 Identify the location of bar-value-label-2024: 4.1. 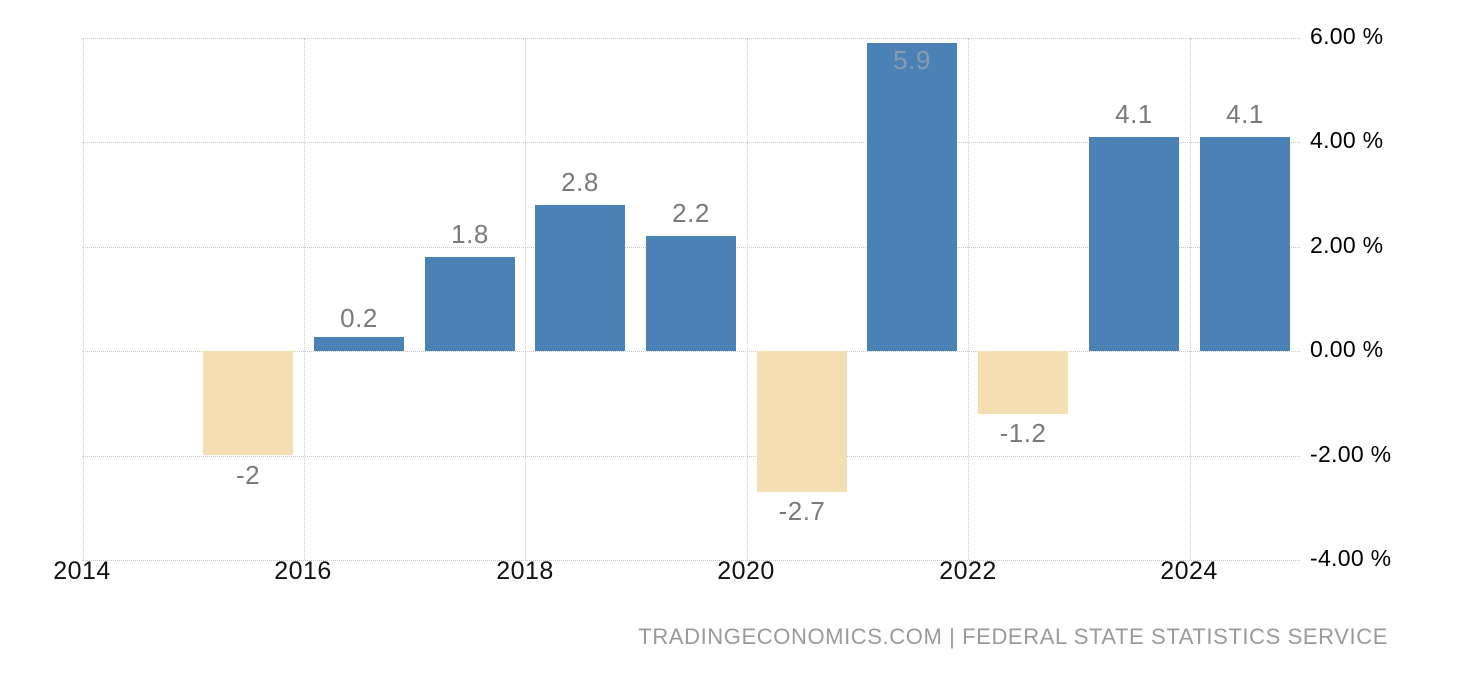
(1245, 114).